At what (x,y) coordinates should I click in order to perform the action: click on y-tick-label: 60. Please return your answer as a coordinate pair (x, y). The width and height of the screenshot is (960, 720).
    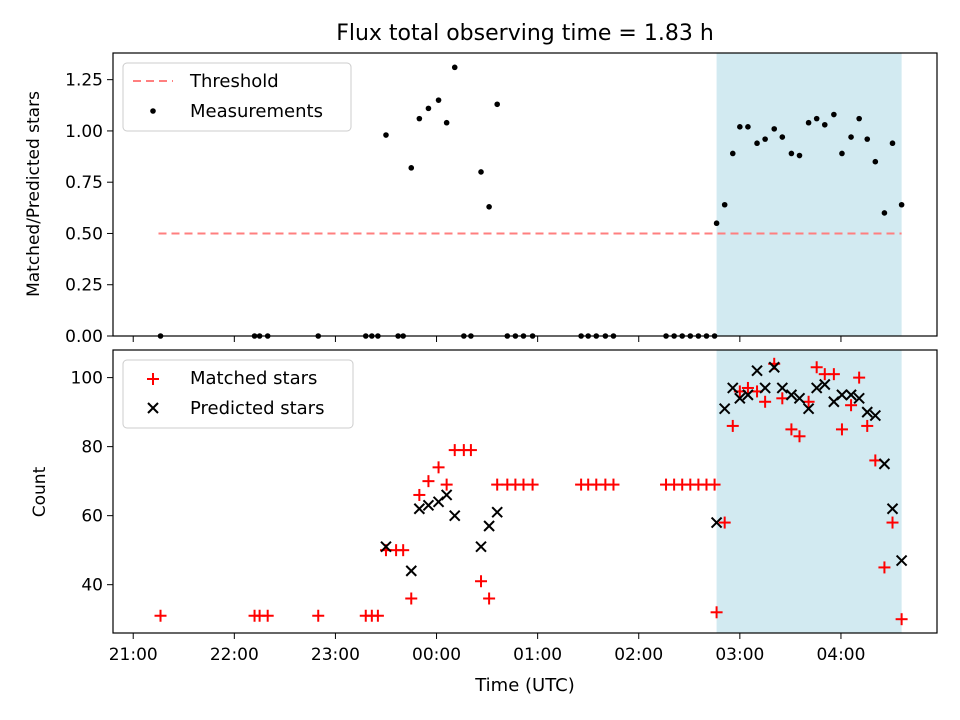
    Looking at the image, I should click on (92, 517).